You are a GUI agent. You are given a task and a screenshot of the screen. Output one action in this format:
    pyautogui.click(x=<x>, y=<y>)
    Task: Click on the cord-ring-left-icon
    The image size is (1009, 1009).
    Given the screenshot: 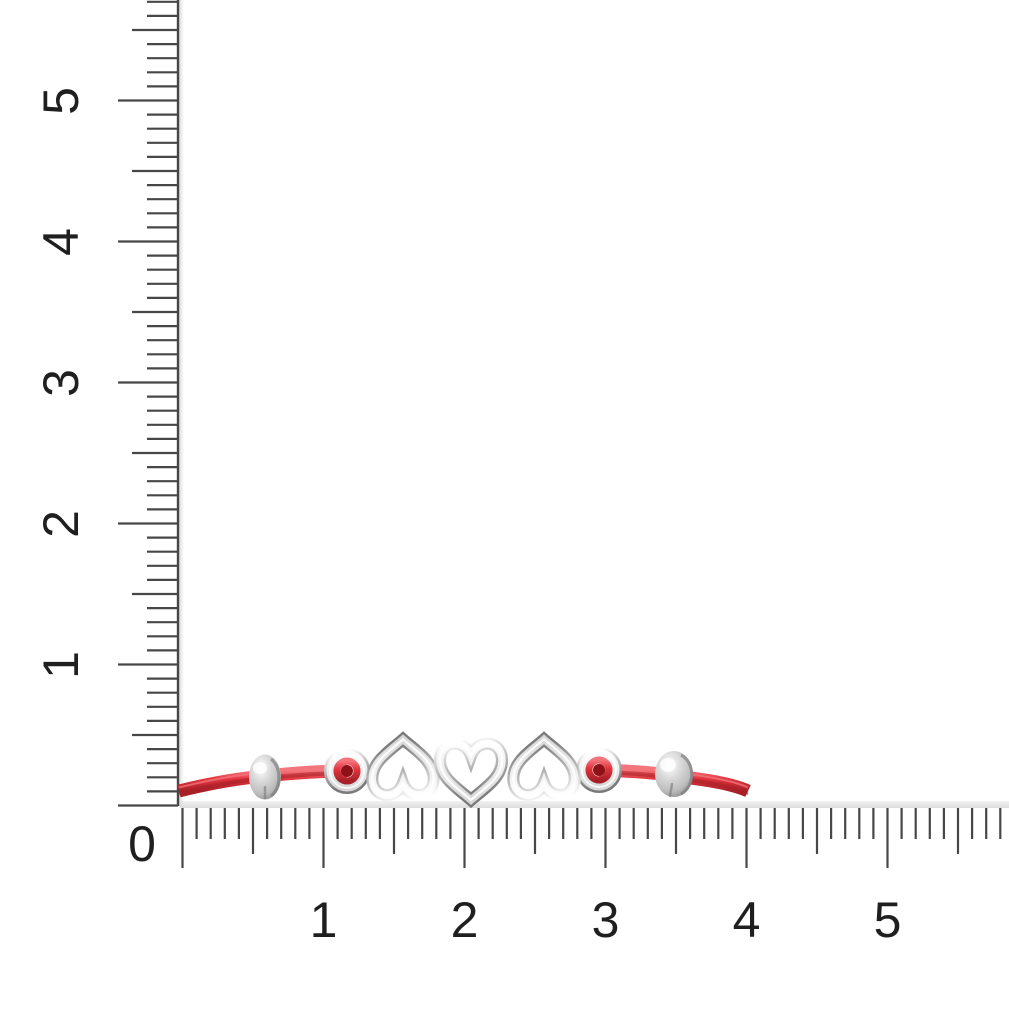 What is the action you would take?
    pyautogui.click(x=347, y=771)
    